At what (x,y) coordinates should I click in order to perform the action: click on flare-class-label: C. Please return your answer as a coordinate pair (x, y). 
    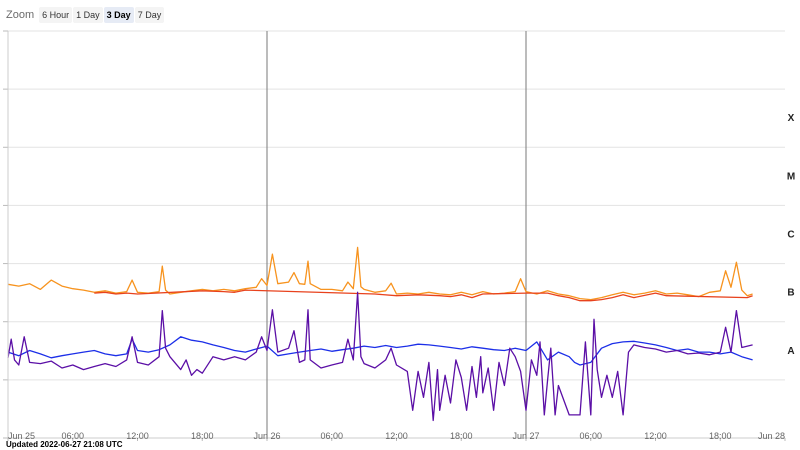
    Looking at the image, I should click on (790, 235).